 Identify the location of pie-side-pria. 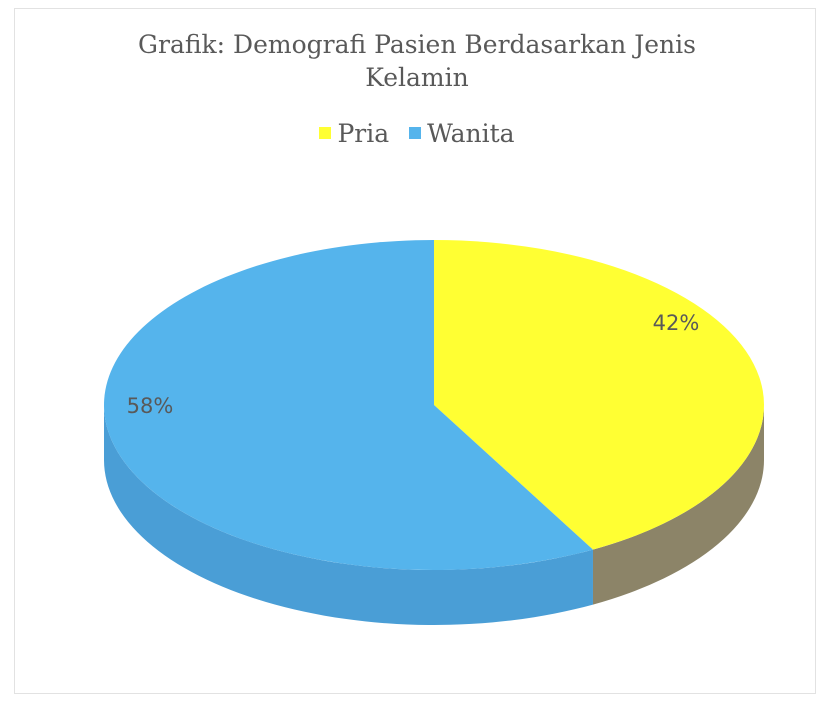
(678, 505).